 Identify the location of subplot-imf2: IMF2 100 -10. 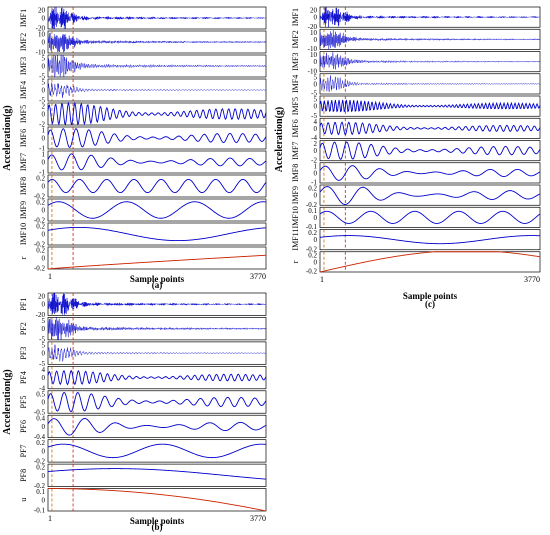
(143, 44).